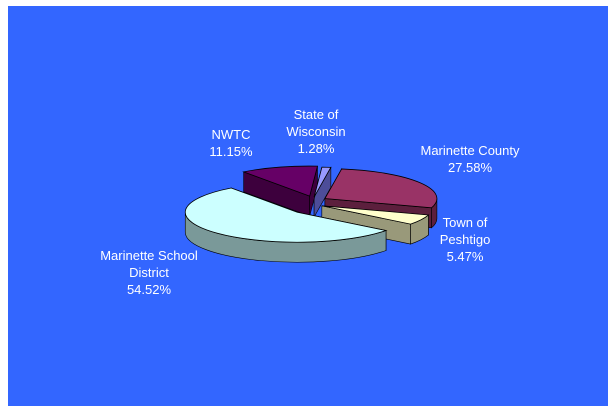  Describe the element at coordinates (375, 215) in the screenshot. I see `slice-town-of-peshtigo` at that location.